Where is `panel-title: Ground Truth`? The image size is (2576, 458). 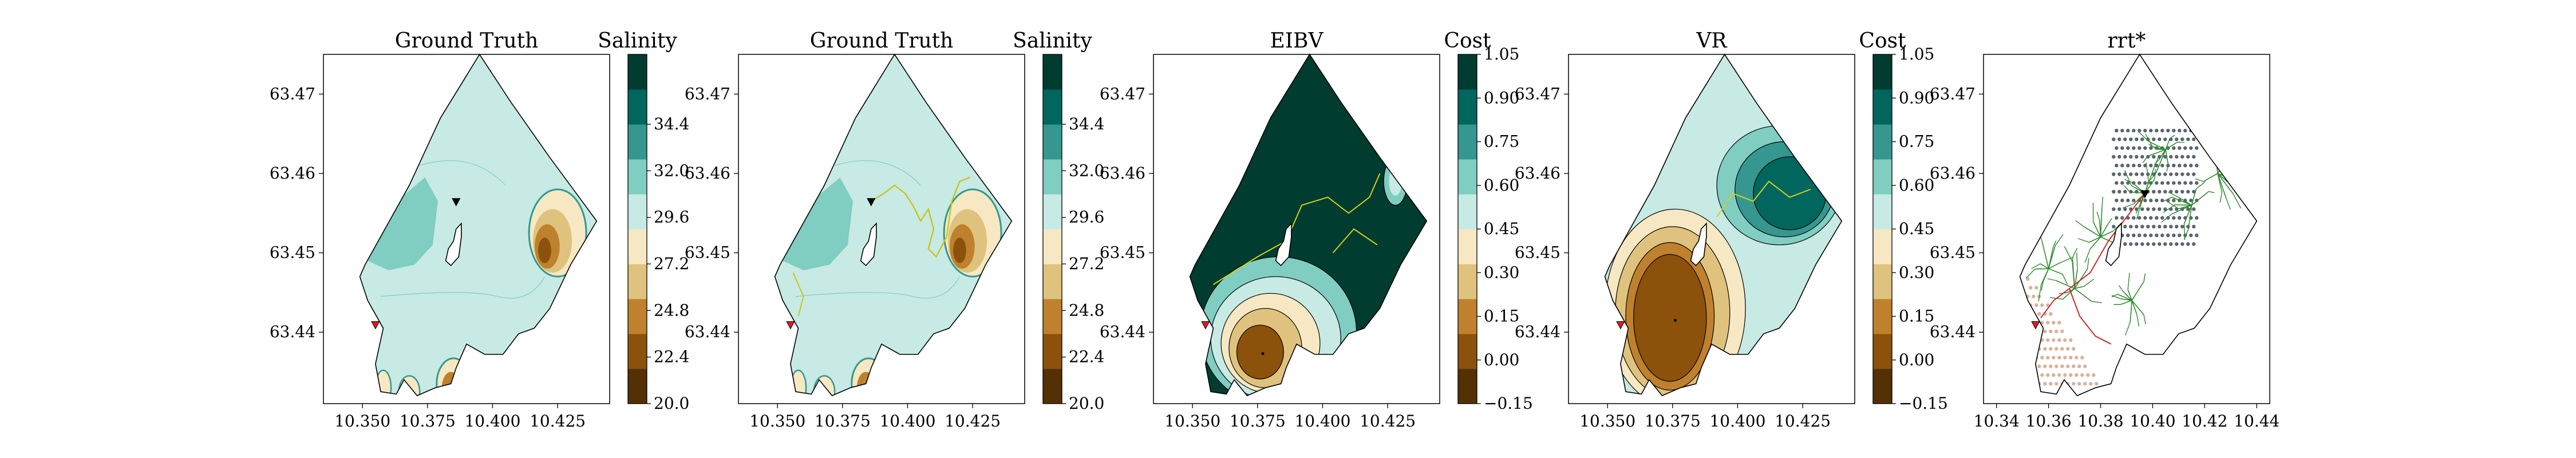 panel-title: Ground Truth is located at coordinates (467, 41).